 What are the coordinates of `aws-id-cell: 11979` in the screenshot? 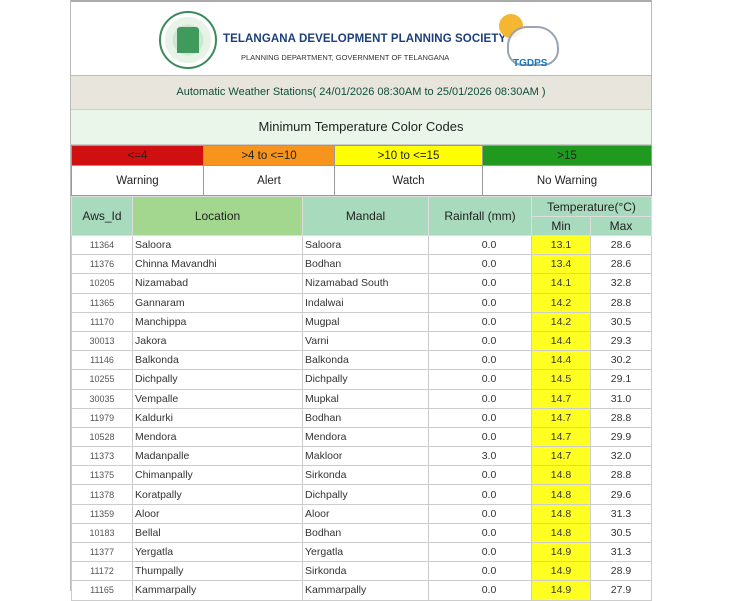 It's located at (102, 417).